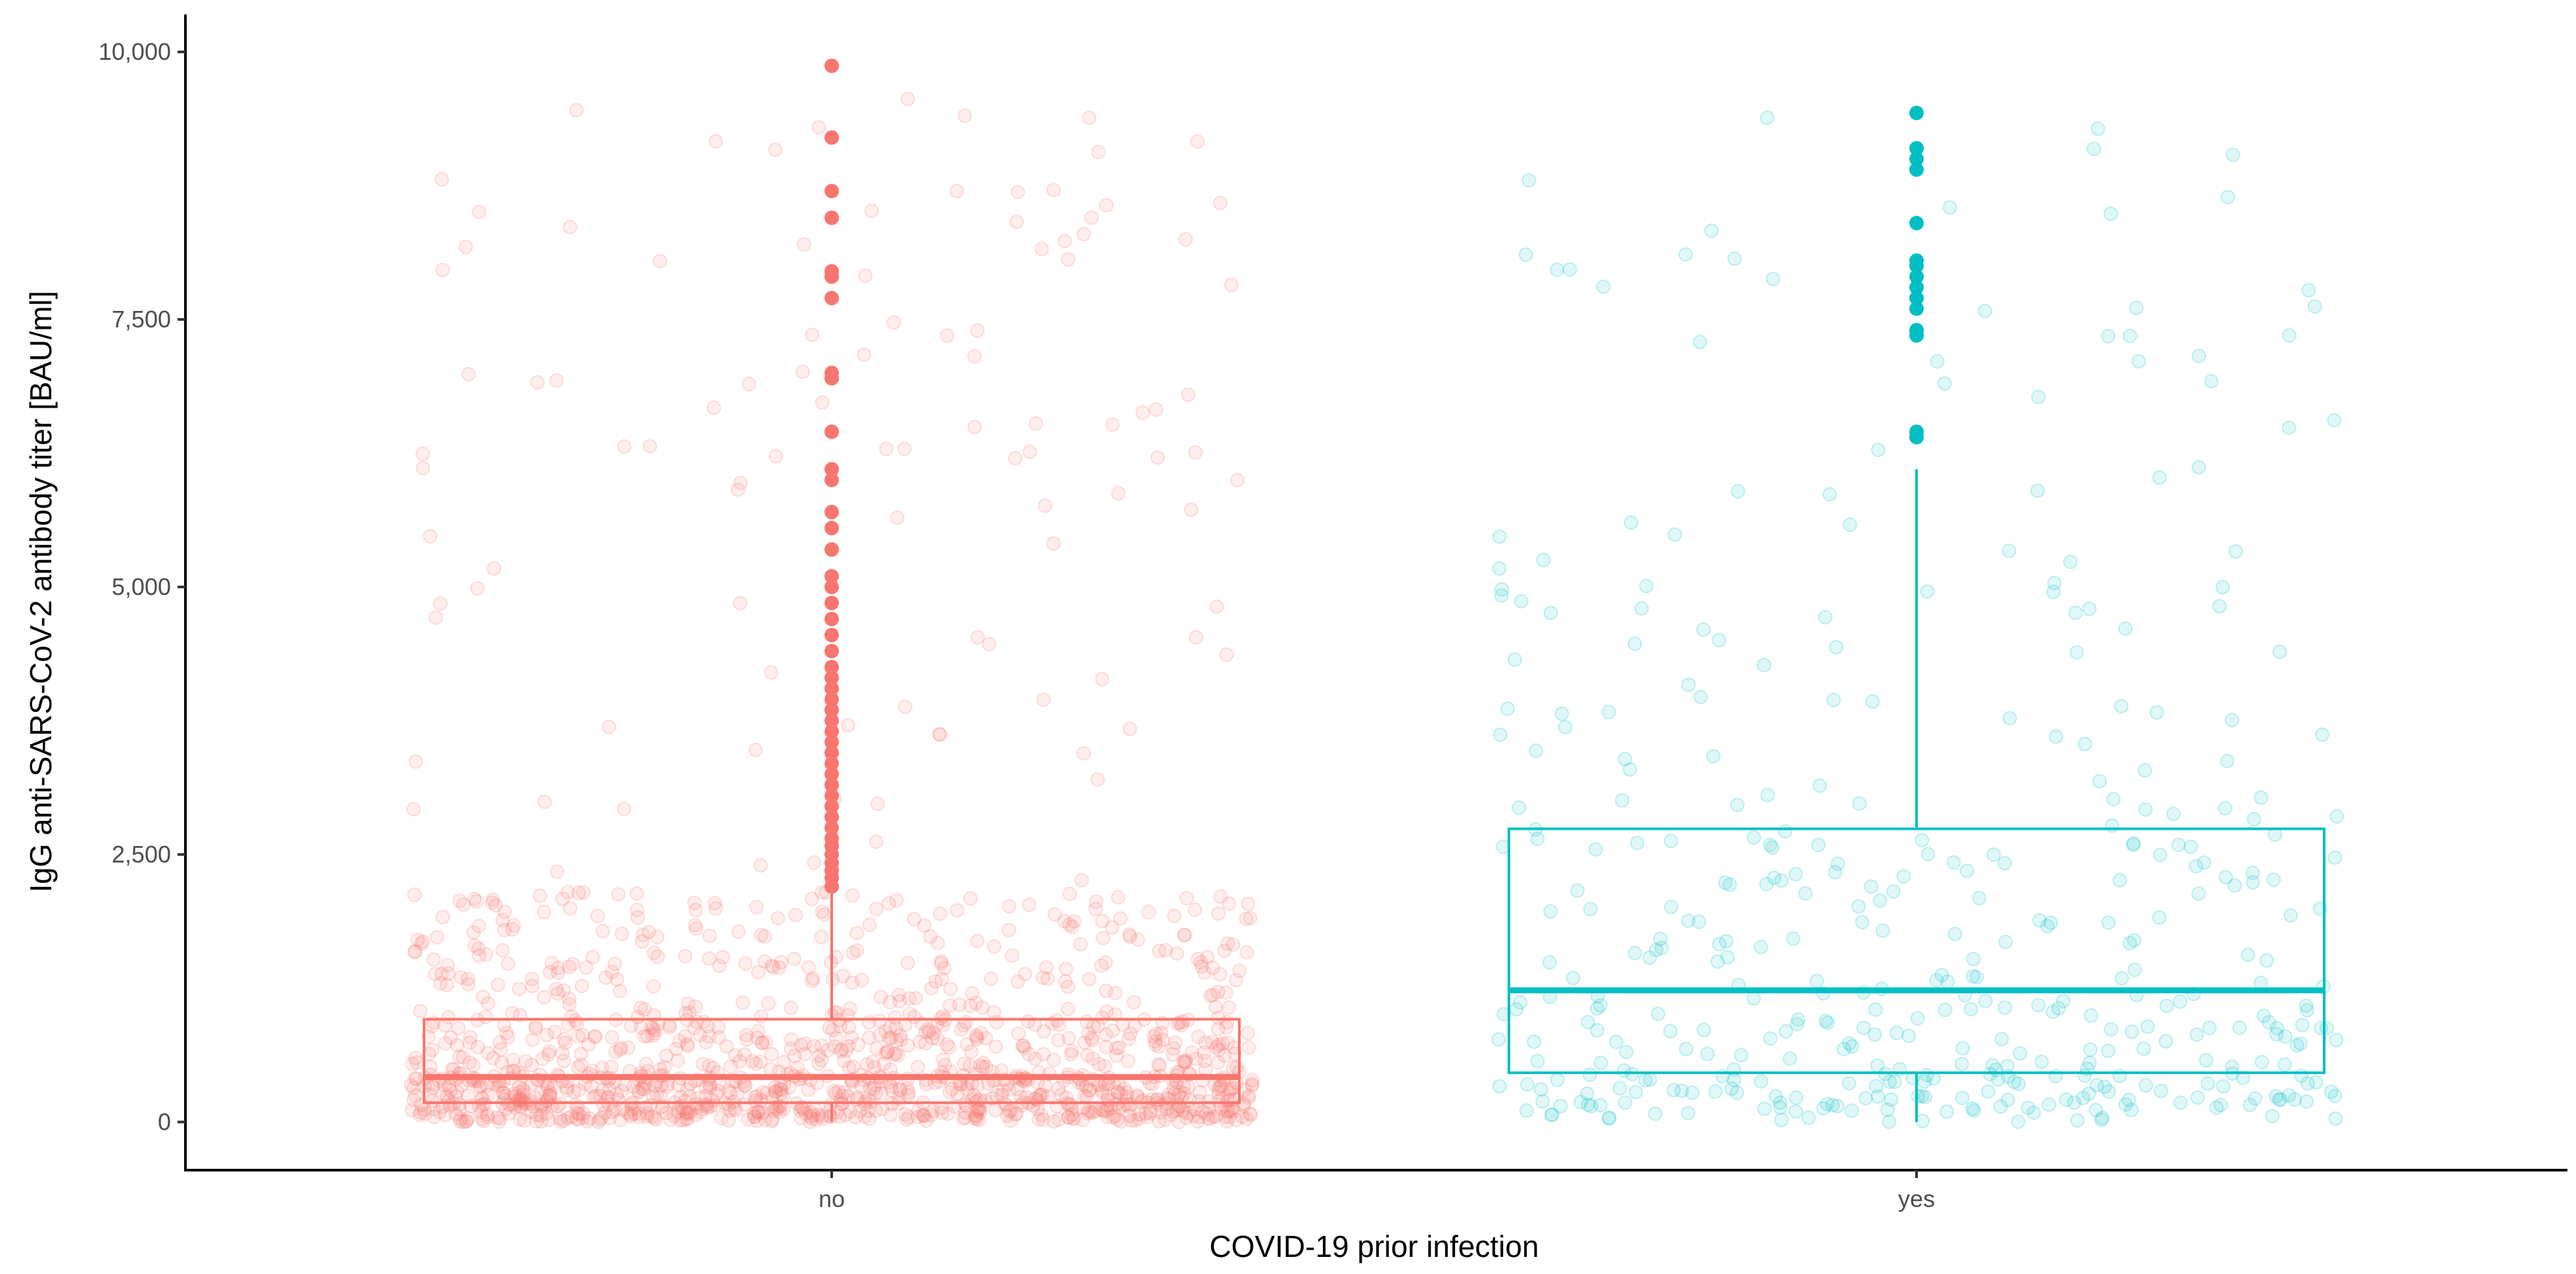 Image resolution: width=2576 pixels, height=1274 pixels. What do you see at coordinates (1917, 432) in the screenshot?
I see `outlier-point-yes` at bounding box center [1917, 432].